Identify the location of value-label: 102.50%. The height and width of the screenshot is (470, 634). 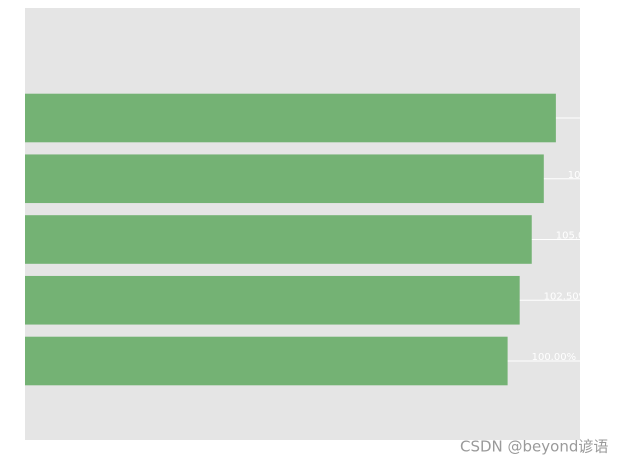
(566, 296).